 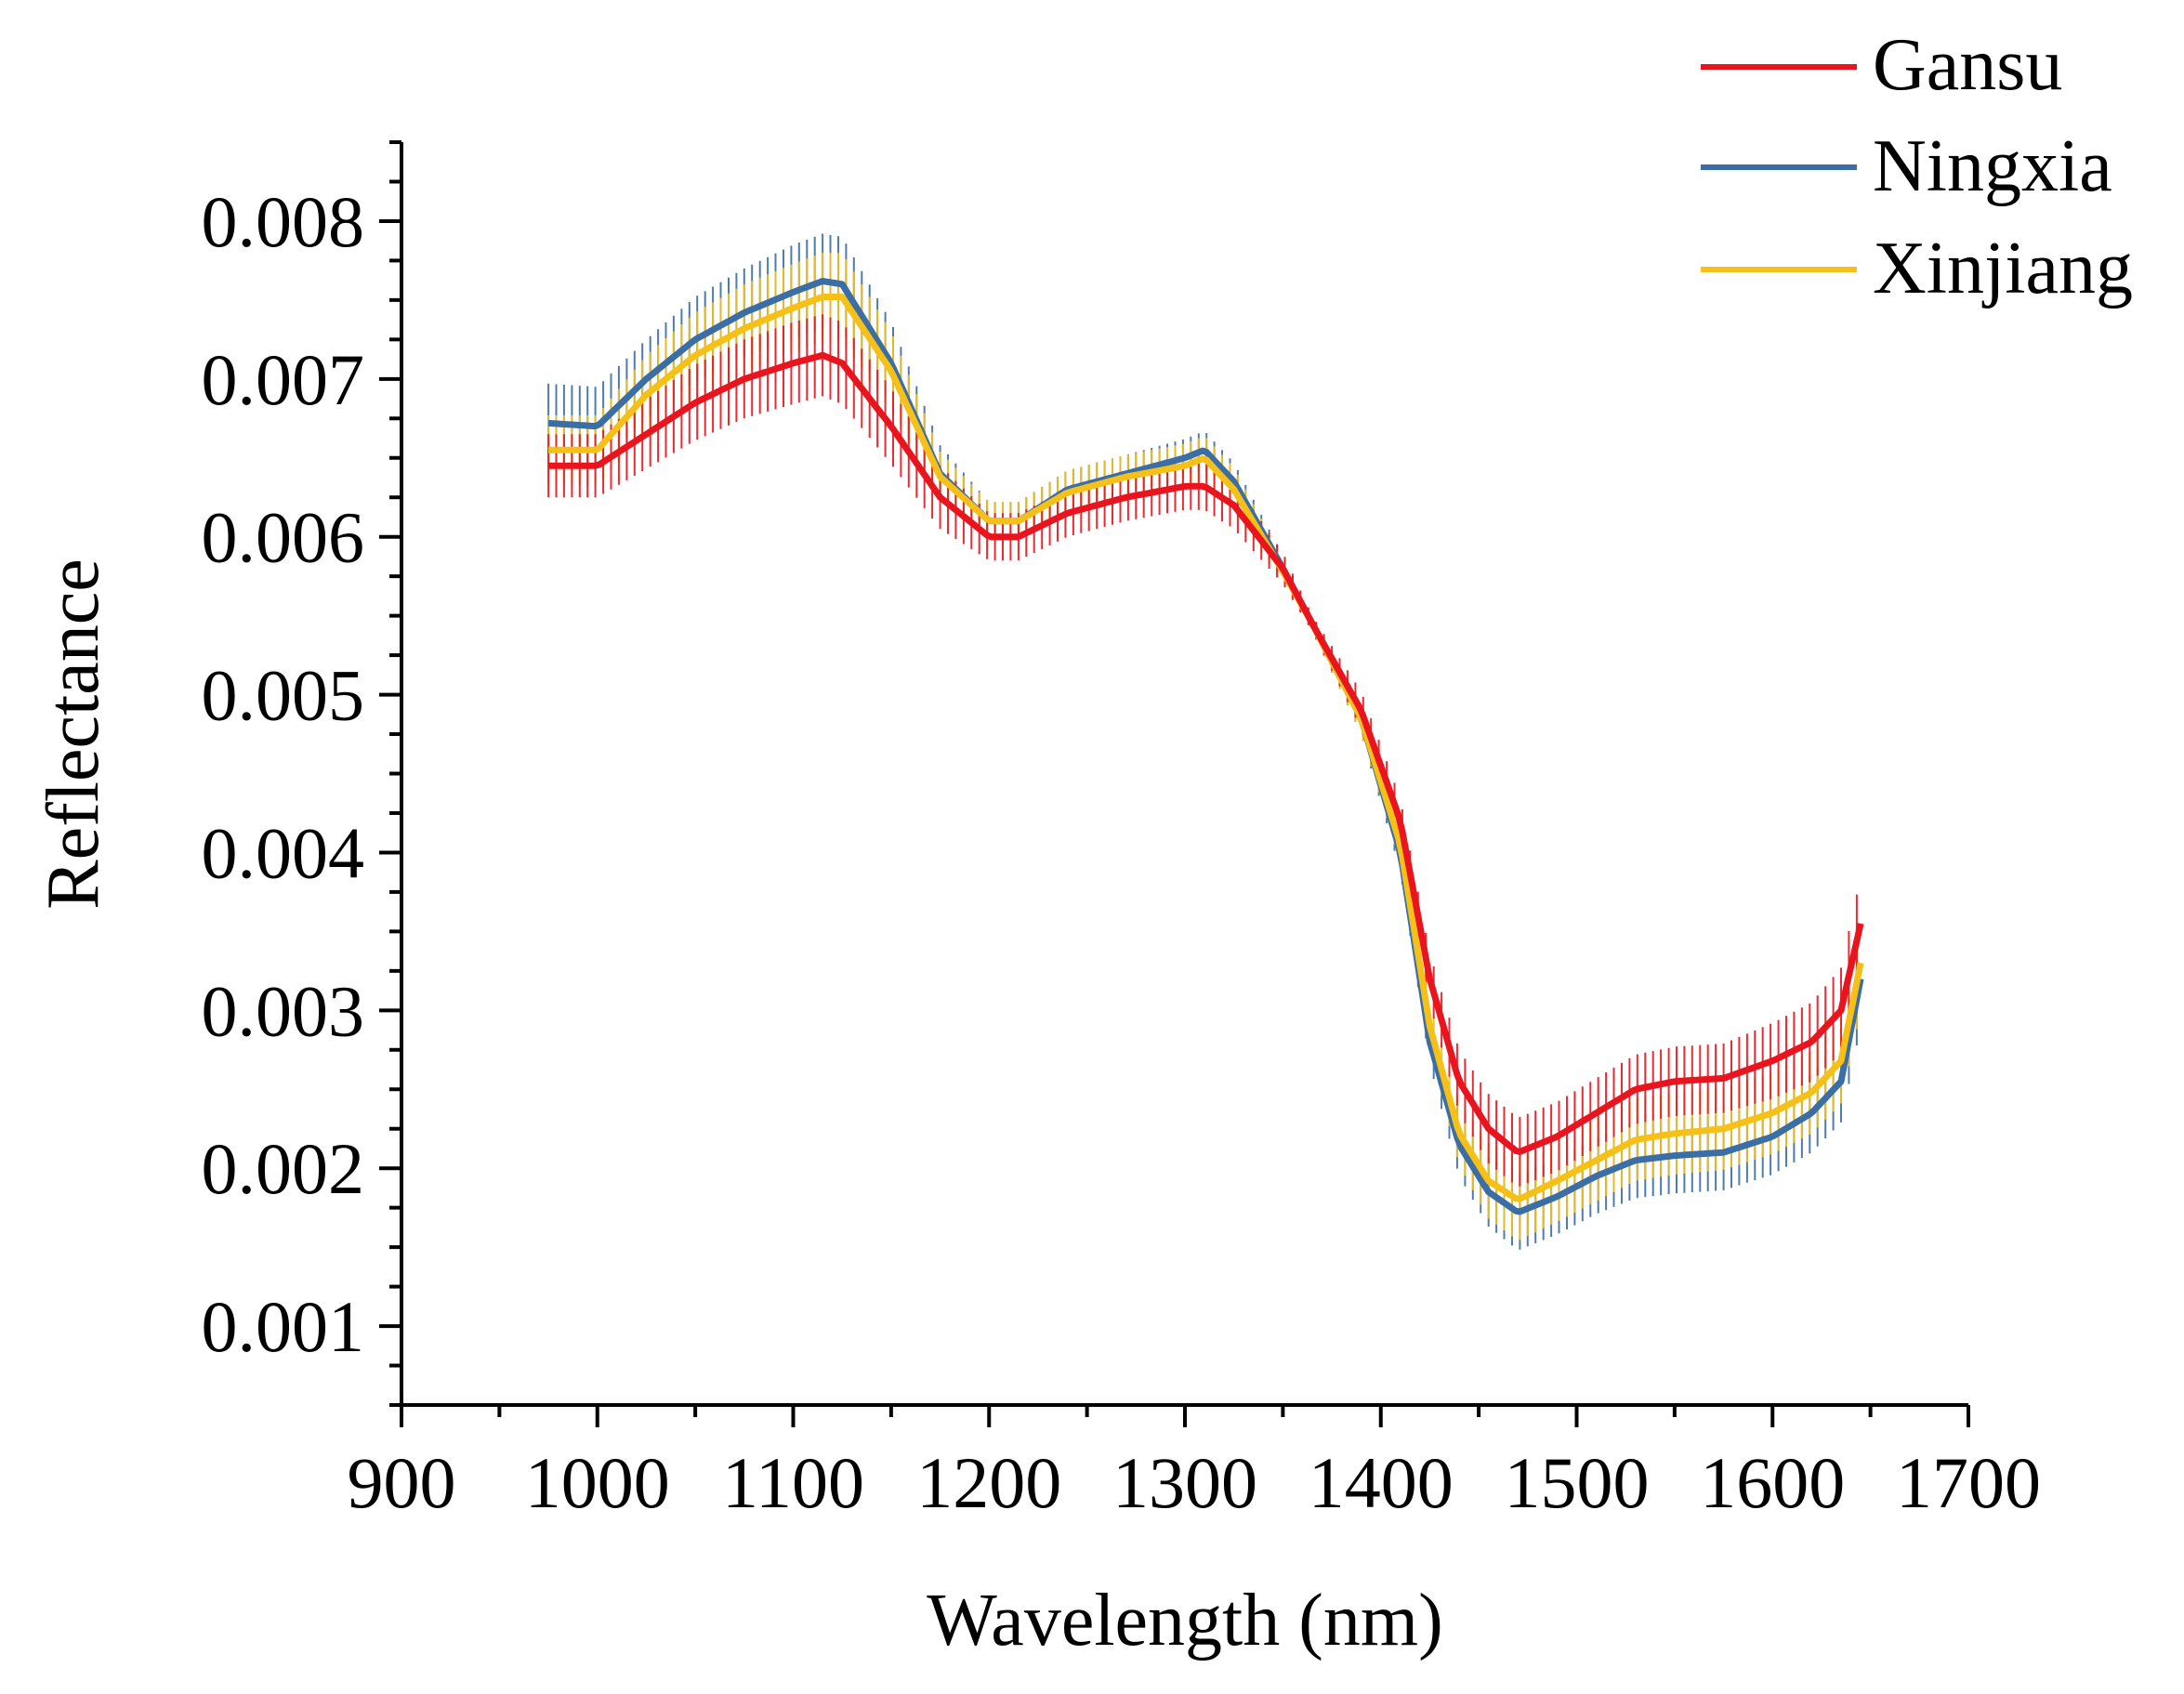 I want to click on y-tick-label: 0.004, so click(x=283, y=852).